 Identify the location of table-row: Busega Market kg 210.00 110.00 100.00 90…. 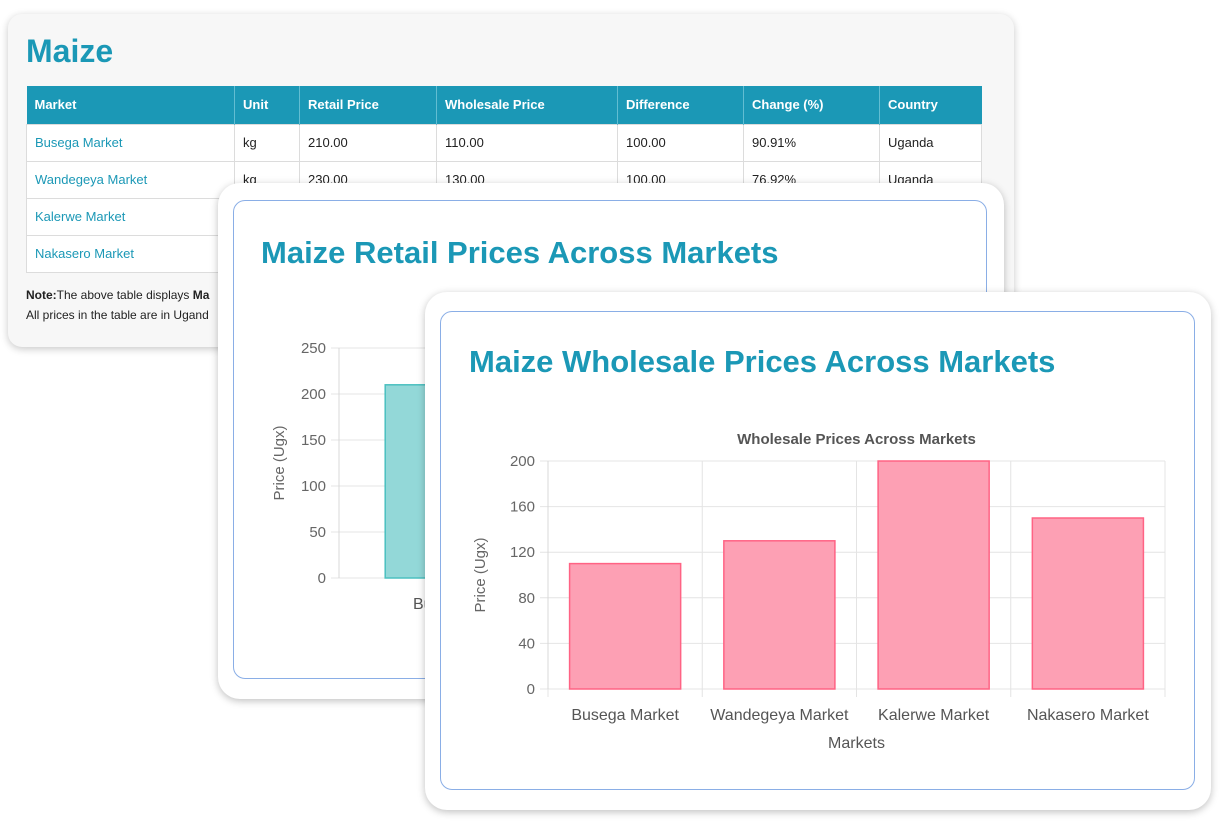
(504, 142).